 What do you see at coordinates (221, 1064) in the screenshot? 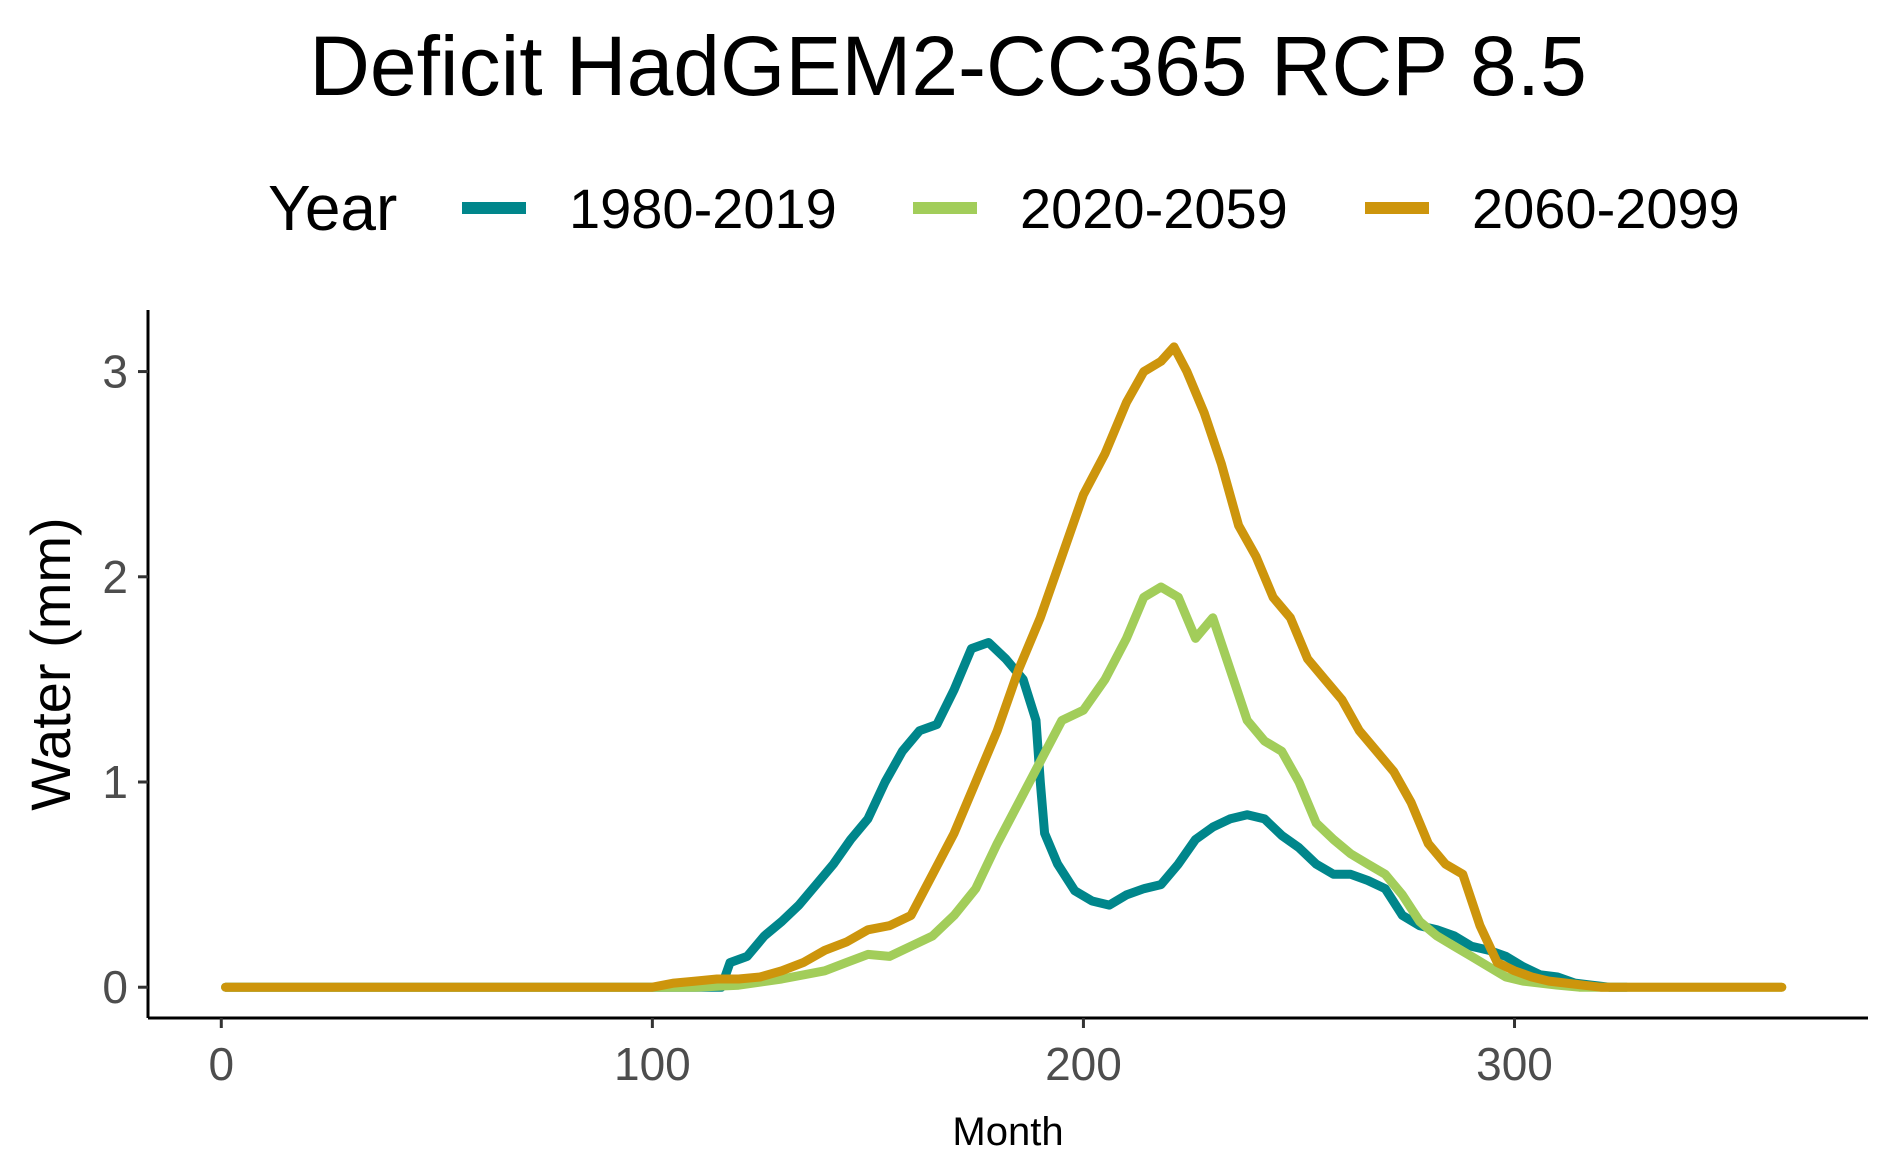
I see `x-tick-label: 0` at bounding box center [221, 1064].